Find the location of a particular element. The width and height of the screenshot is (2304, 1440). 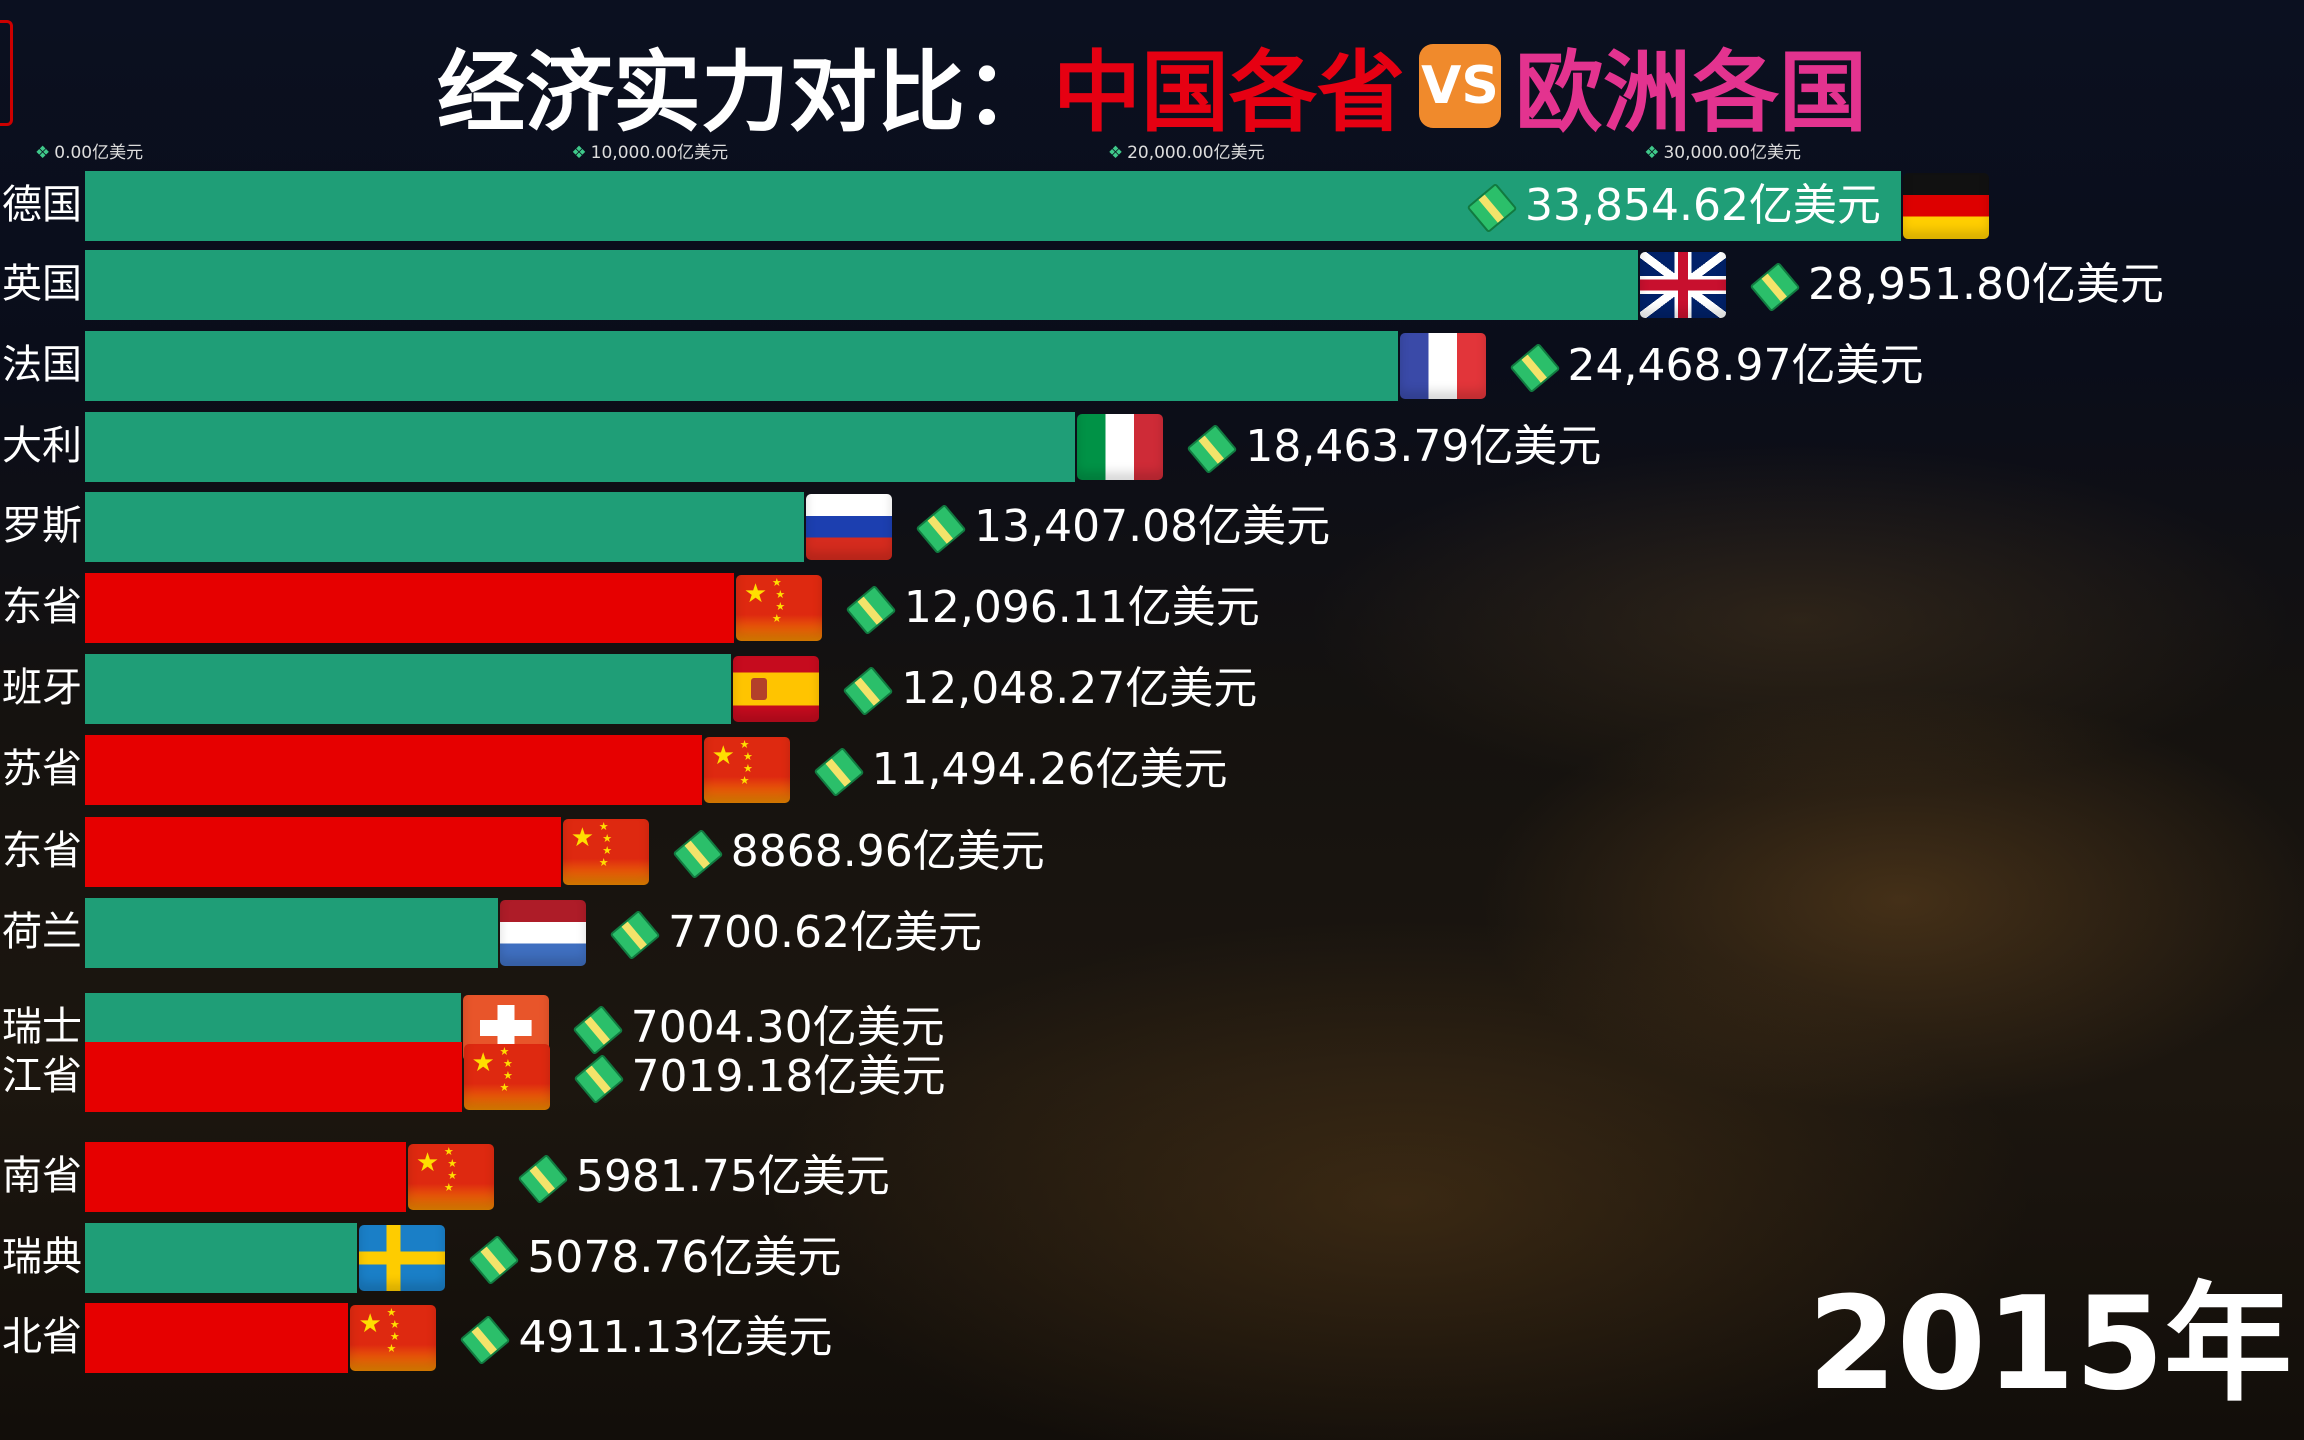

vs-badge: VS is located at coordinates (1460, 85).